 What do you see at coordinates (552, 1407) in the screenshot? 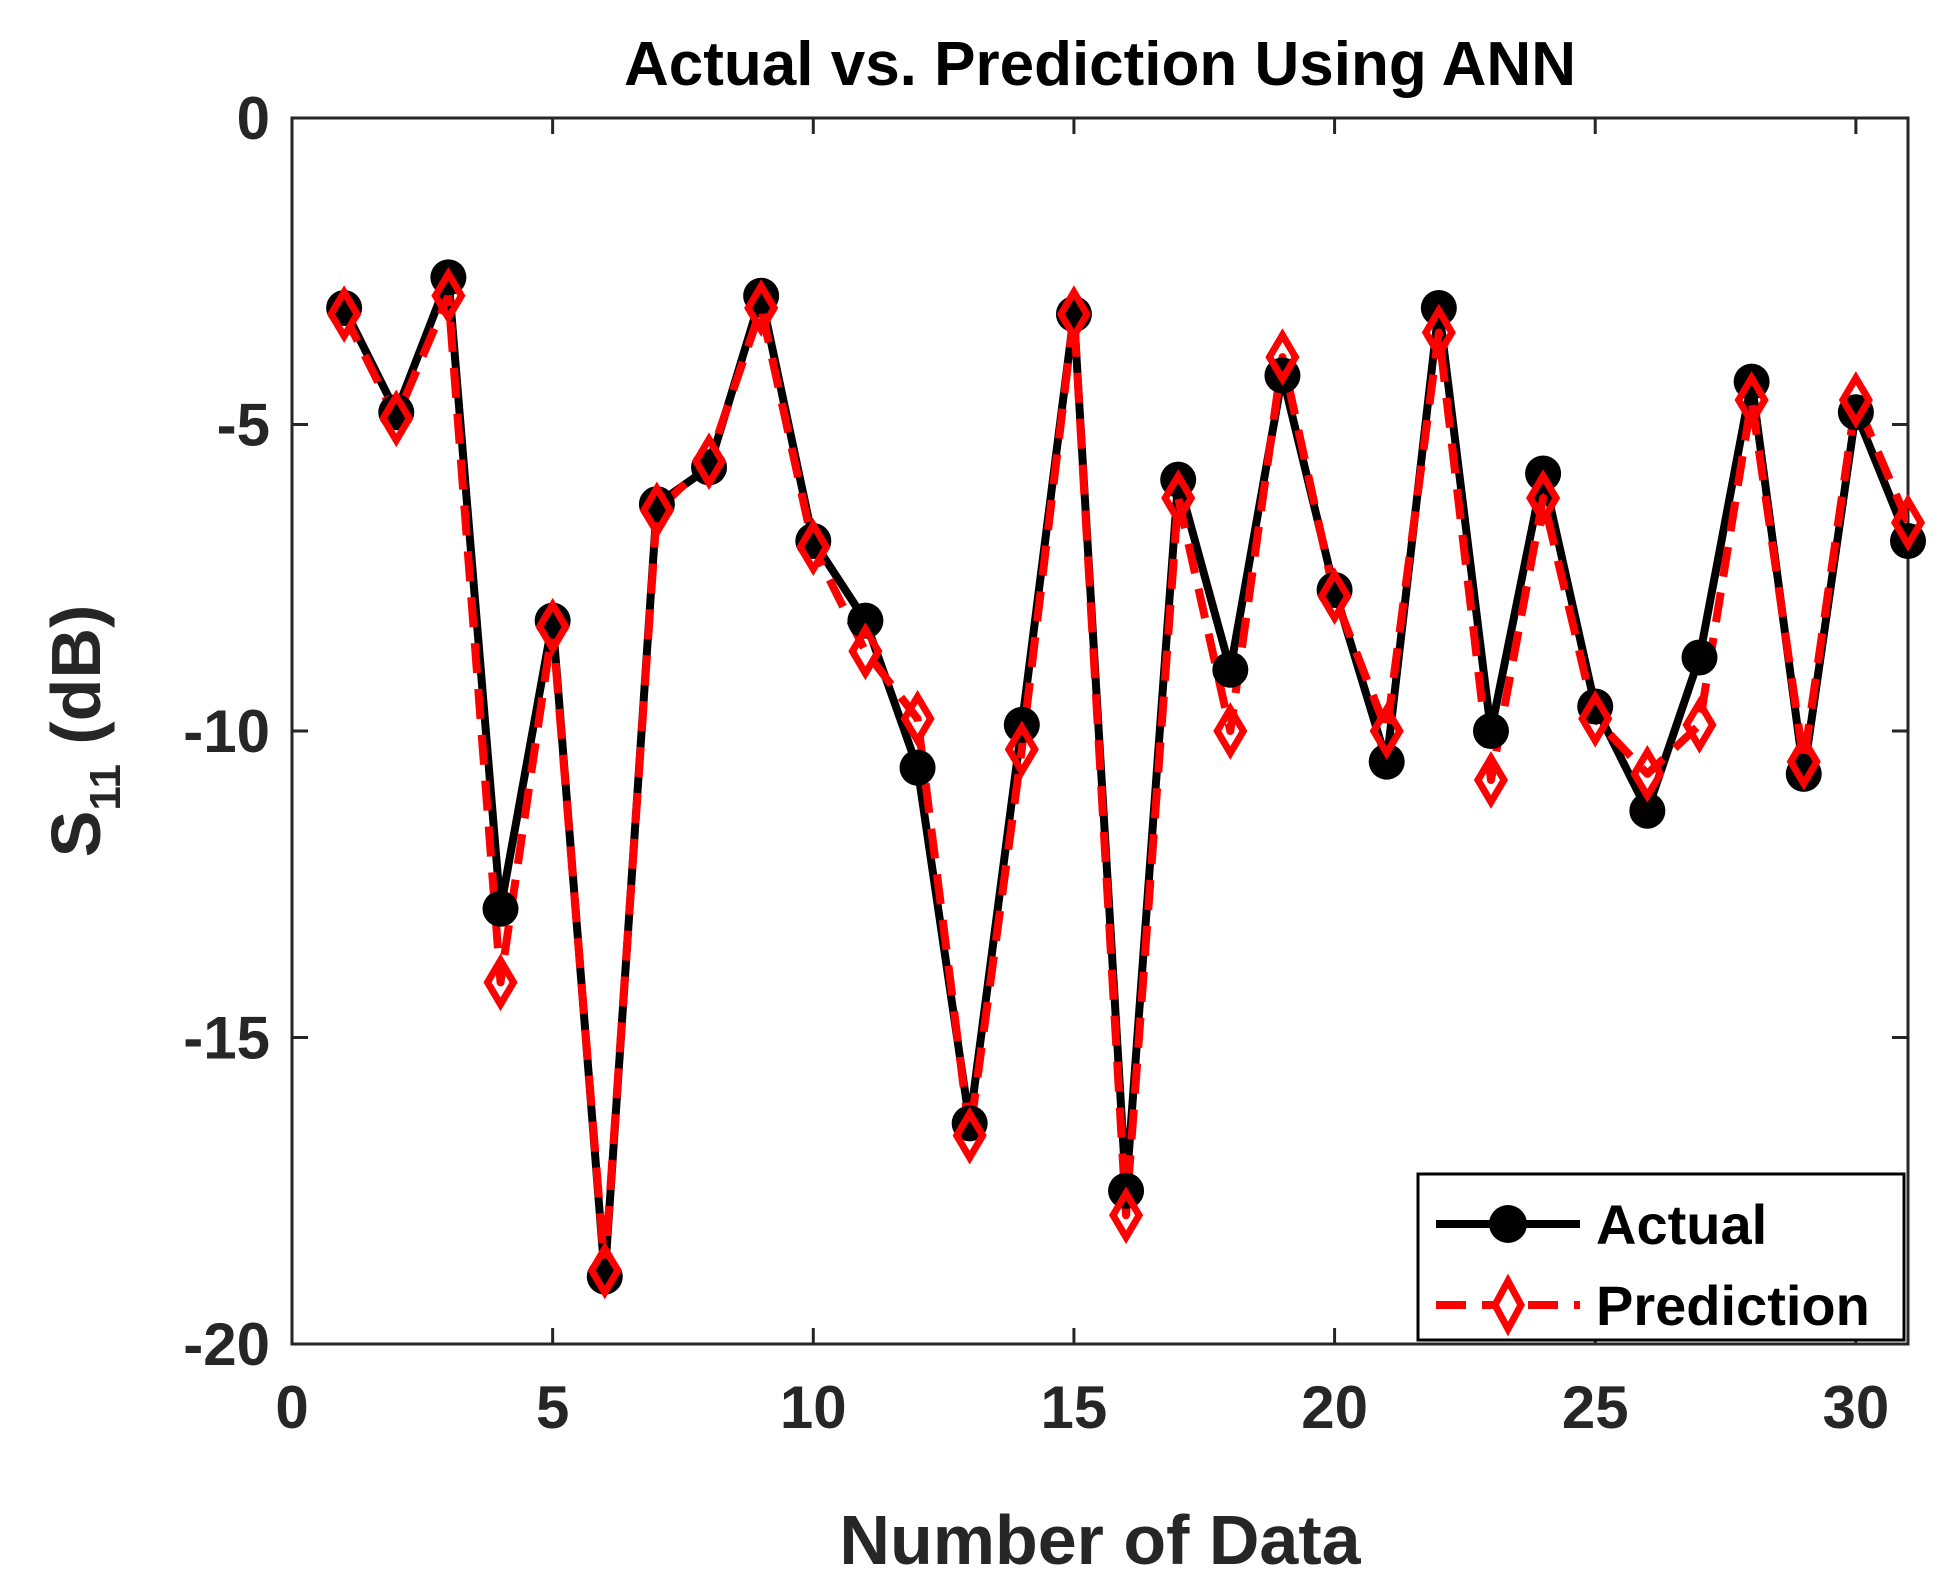
I see `x-tick-label: 5` at bounding box center [552, 1407].